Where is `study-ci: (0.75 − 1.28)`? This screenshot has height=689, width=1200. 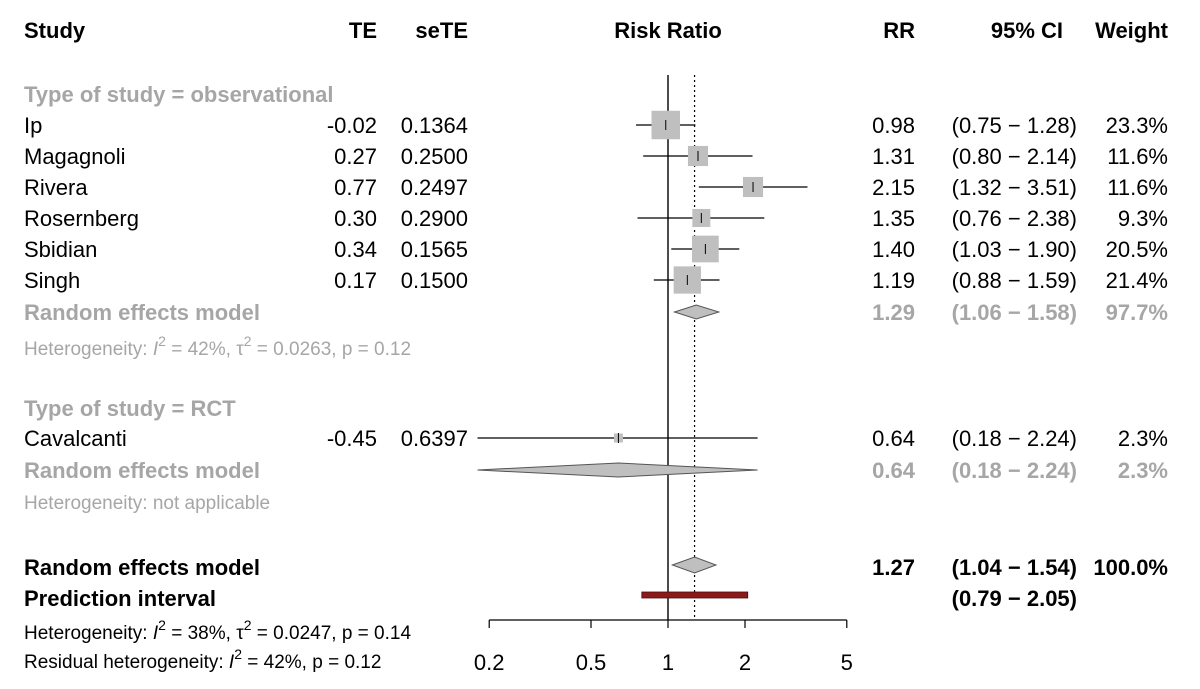 study-ci: (0.75 − 1.28) is located at coordinates (1014, 125).